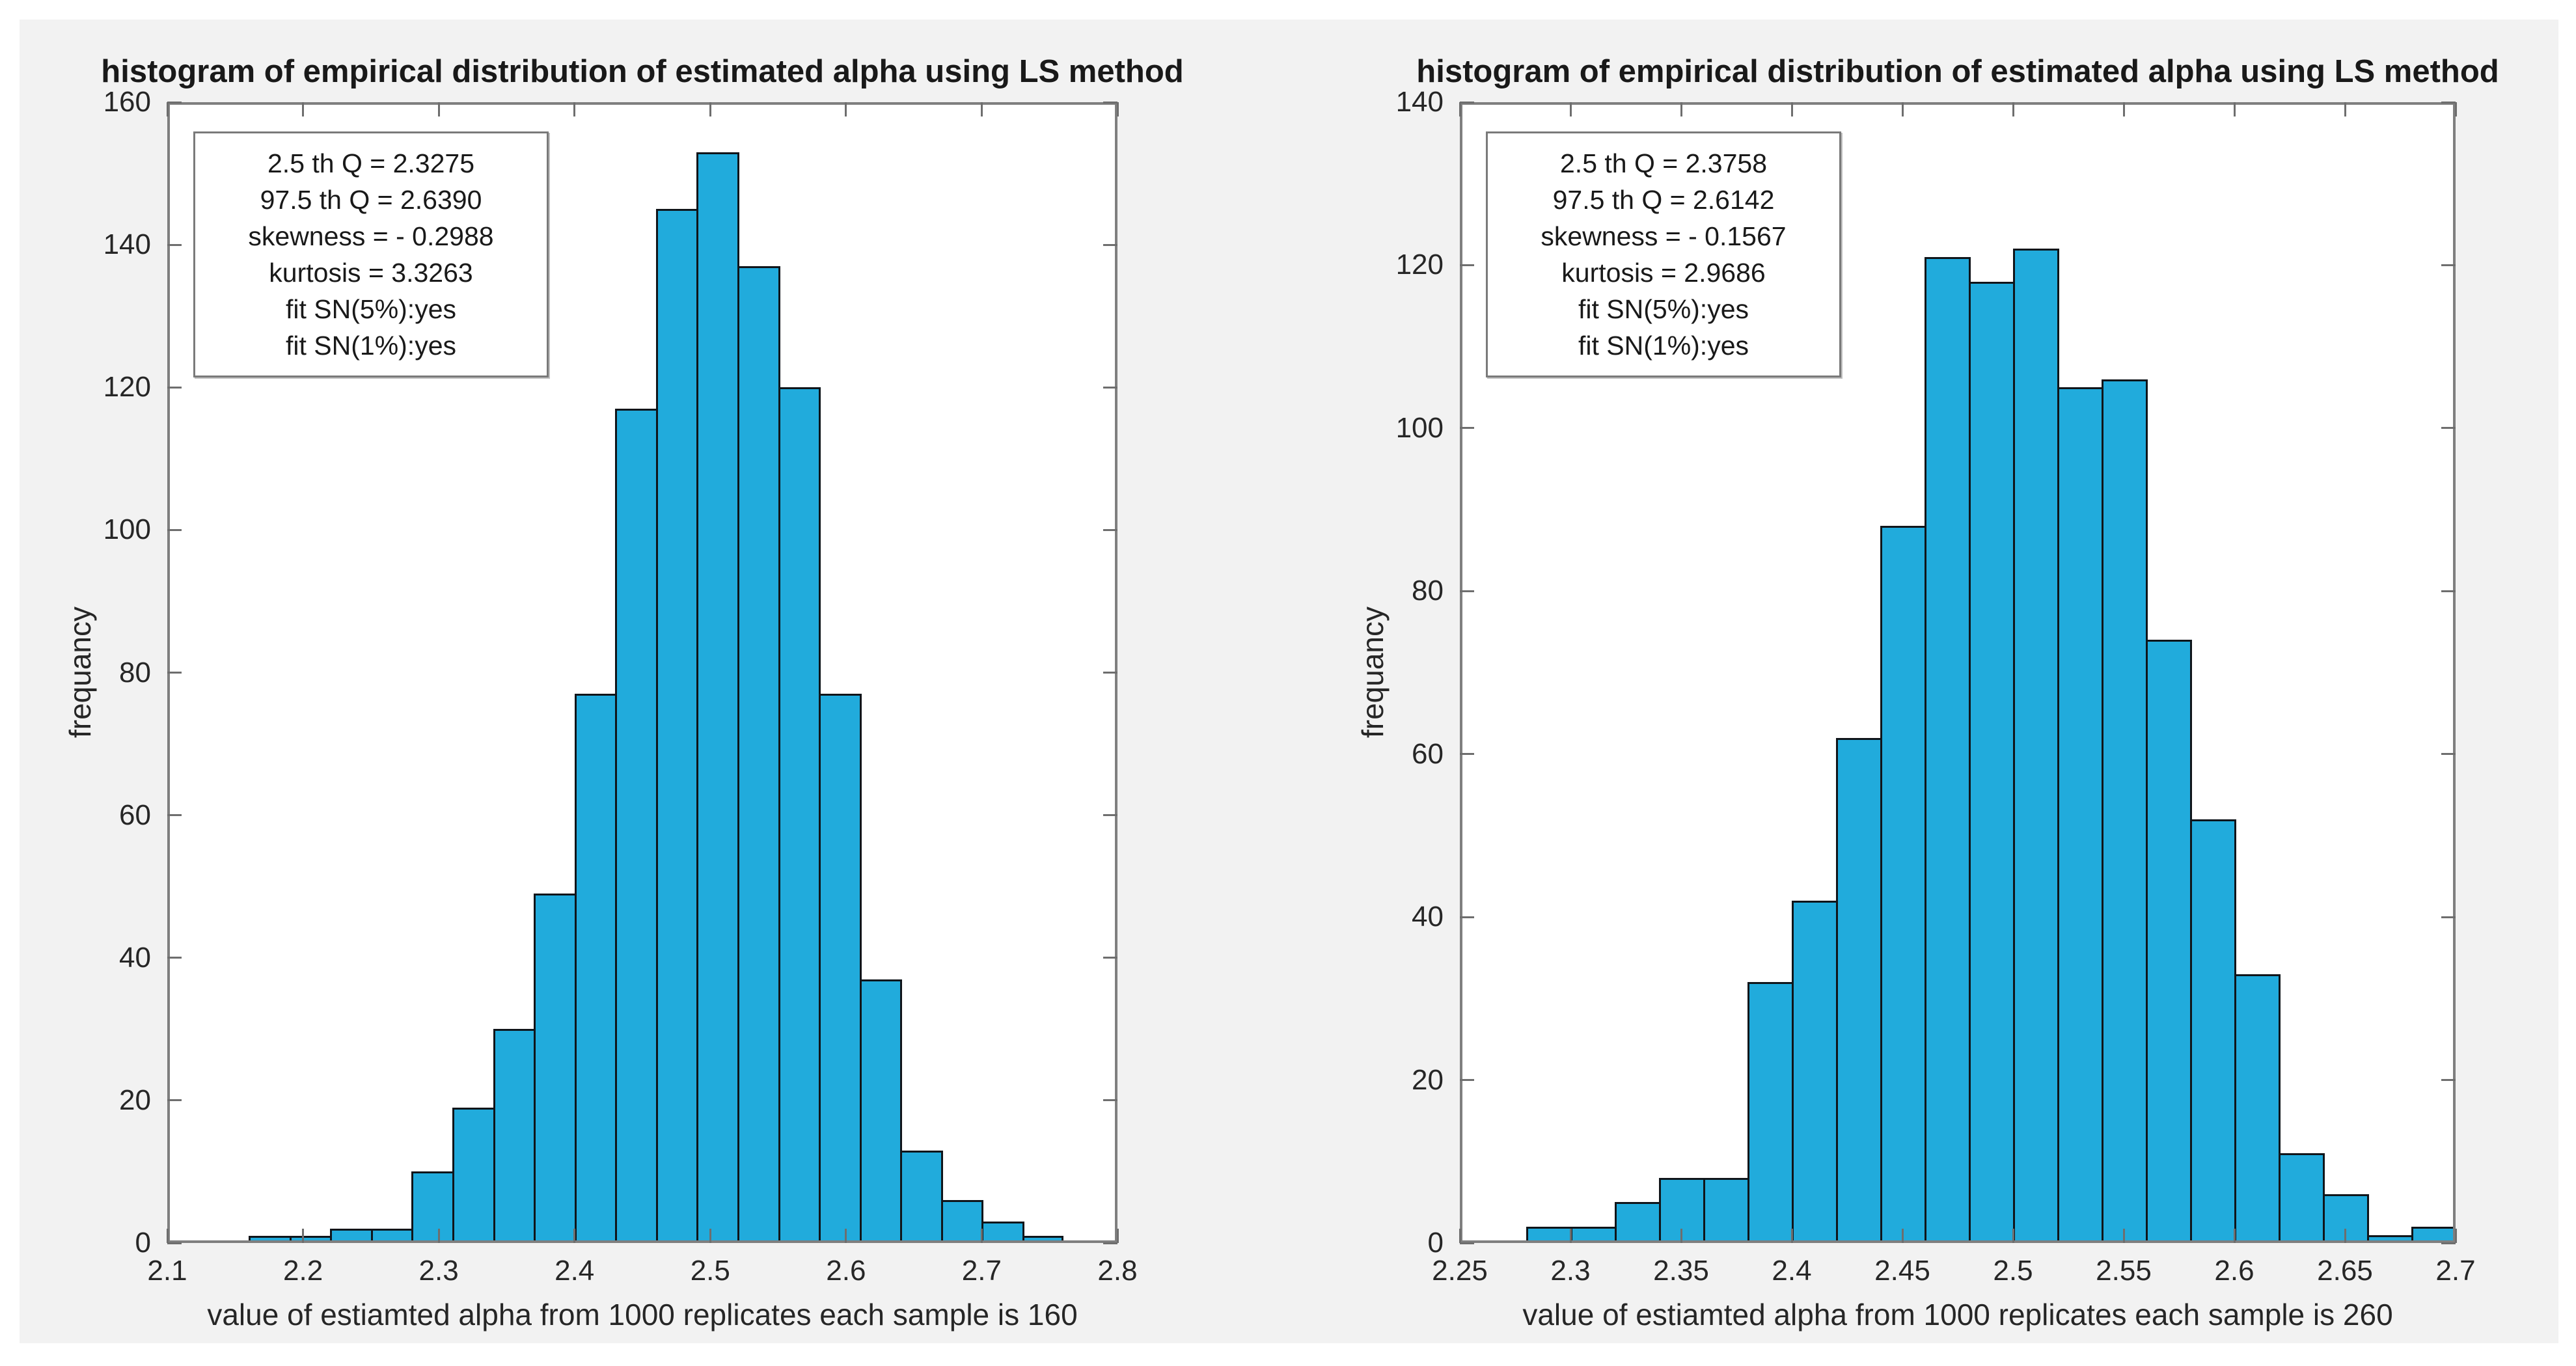  I want to click on x-tick-label: 2.1, so click(167, 1271).